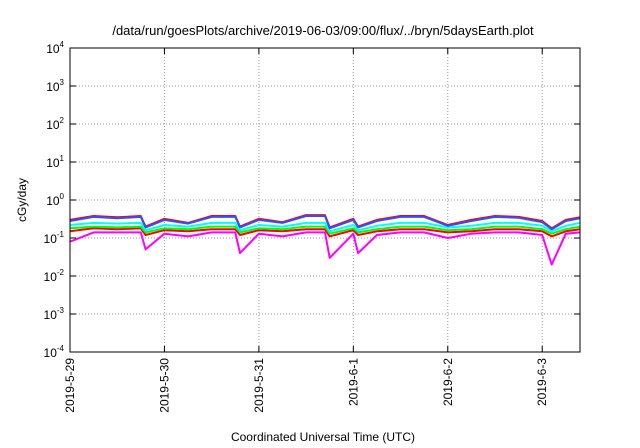 Image resolution: width=640 pixels, height=448 pixels. I want to click on x-tick-label: 2019-5-31, so click(259, 385).